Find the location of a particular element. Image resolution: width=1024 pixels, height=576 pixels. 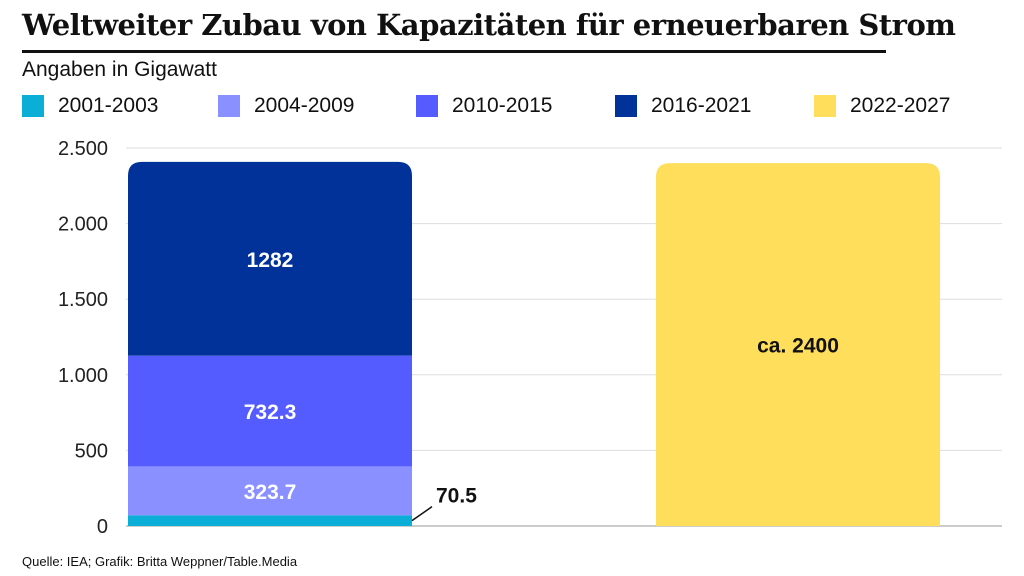

legend-label: 2001-2003 is located at coordinates (108, 105).